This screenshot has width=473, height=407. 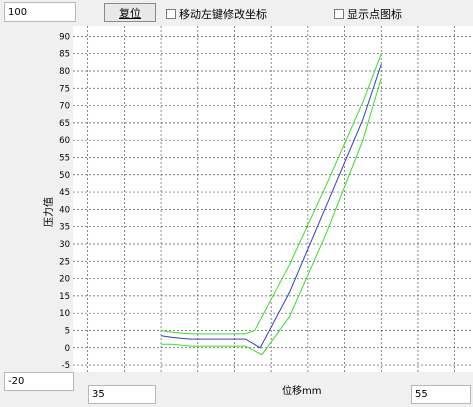 What do you see at coordinates (64, 210) in the screenshot?
I see `y-tick-label: 40` at bounding box center [64, 210].